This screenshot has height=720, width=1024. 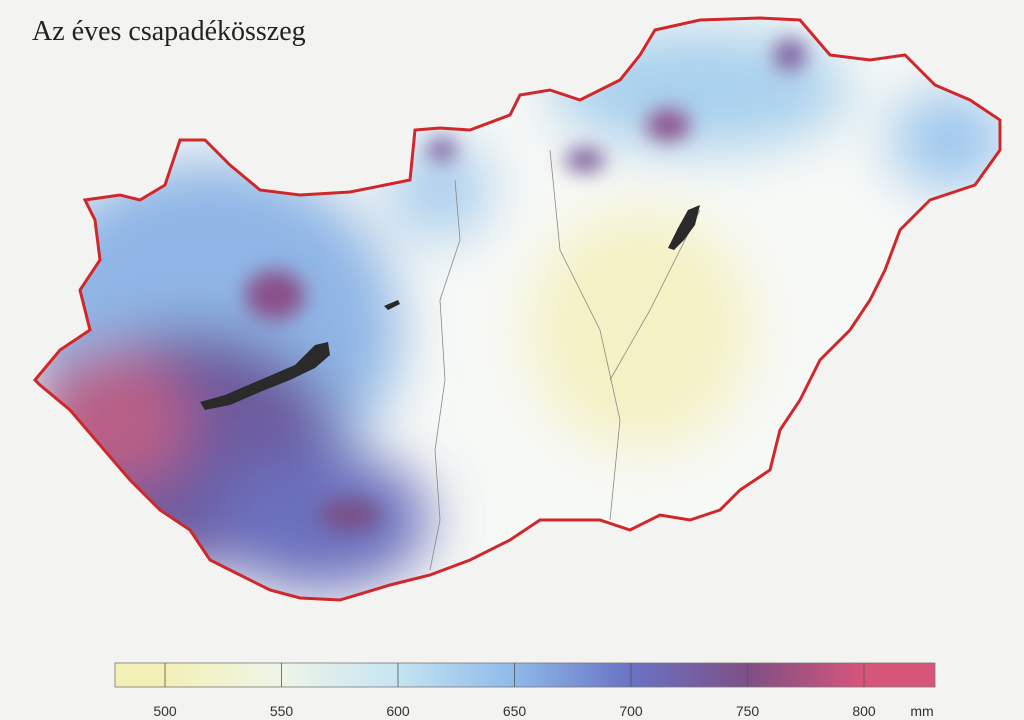 What do you see at coordinates (525, 690) in the screenshot?
I see `legend: 500 550 600 650 700 750 800 mm` at bounding box center [525, 690].